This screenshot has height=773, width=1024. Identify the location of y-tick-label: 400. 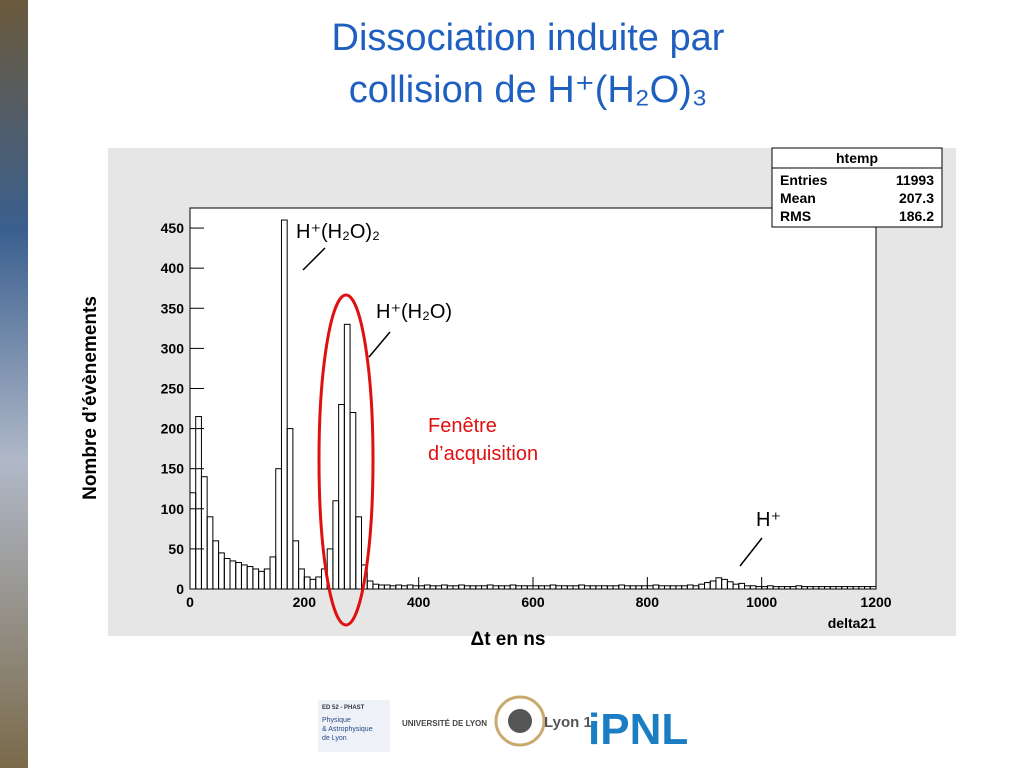
(173, 268).